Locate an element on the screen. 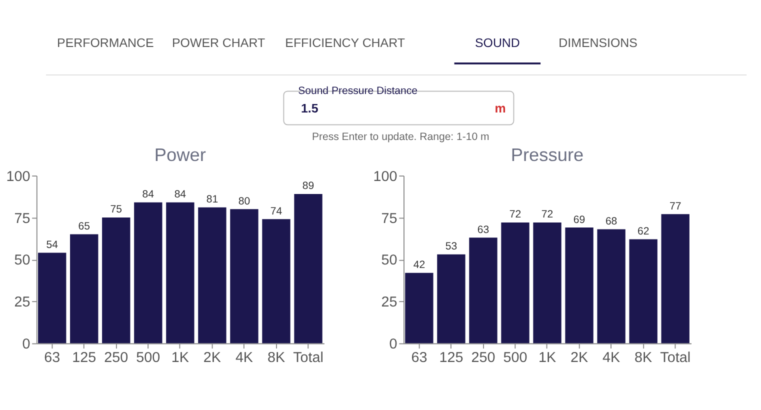  data-label: 69 is located at coordinates (579, 220).